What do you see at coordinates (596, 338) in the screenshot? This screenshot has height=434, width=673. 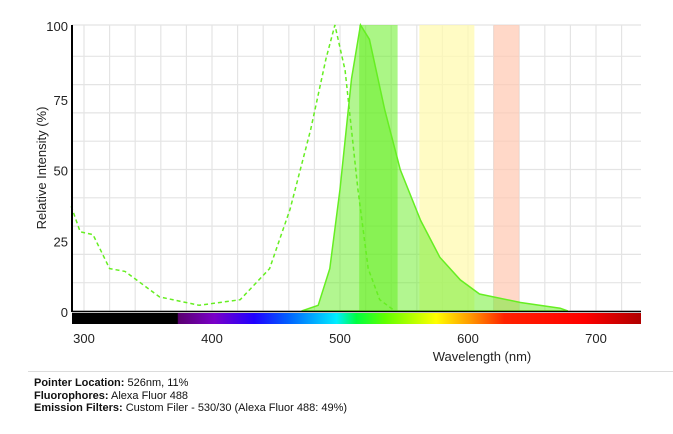 I see `x-tick-label: 700` at bounding box center [596, 338].